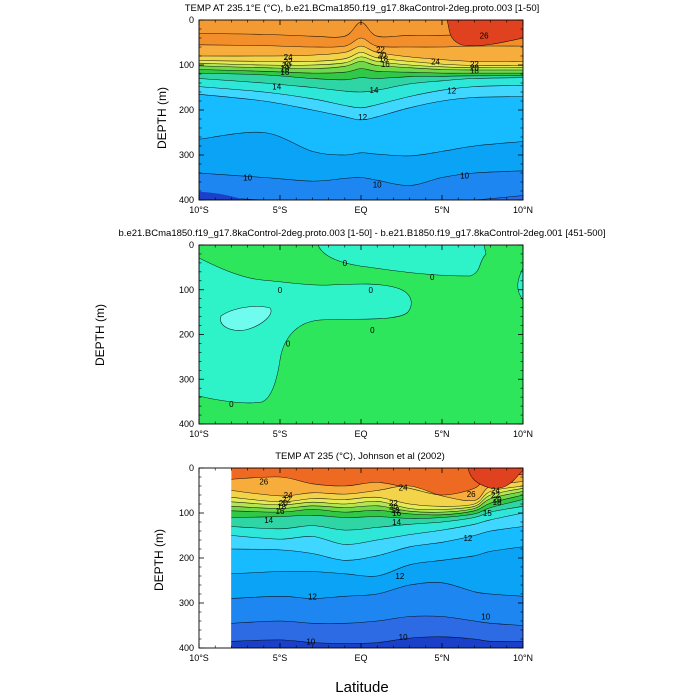 The image size is (700, 700). What do you see at coordinates (520, 284) in the screenshot?
I see `fill-negative-east` at bounding box center [520, 284].